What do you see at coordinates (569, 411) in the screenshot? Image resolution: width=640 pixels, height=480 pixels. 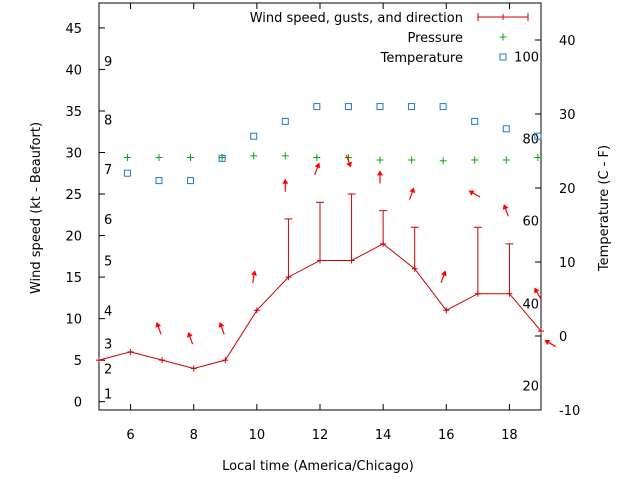 I see `y2-tick-label: -10` at bounding box center [569, 411].